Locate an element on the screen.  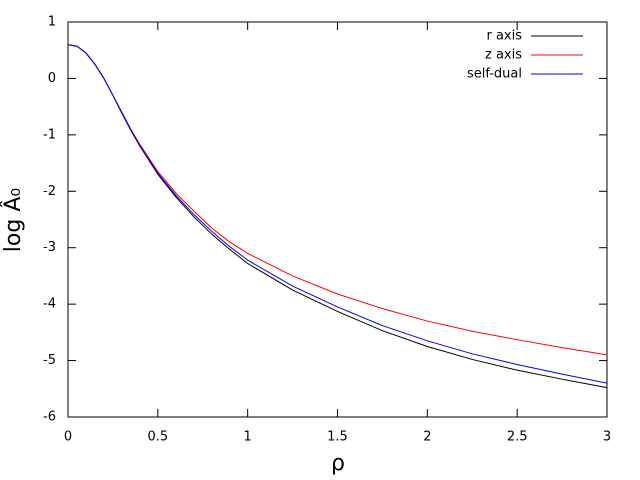
y-tick-label: -3 is located at coordinates (49, 247).